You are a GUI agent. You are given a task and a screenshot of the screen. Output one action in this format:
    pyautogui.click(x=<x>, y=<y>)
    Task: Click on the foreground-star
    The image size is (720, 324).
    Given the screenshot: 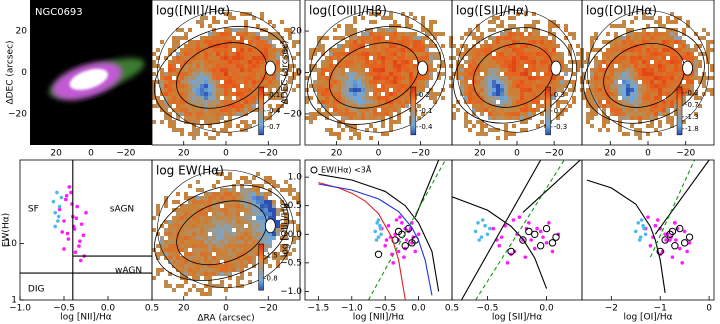 What is the action you would take?
    pyautogui.click(x=270, y=226)
    